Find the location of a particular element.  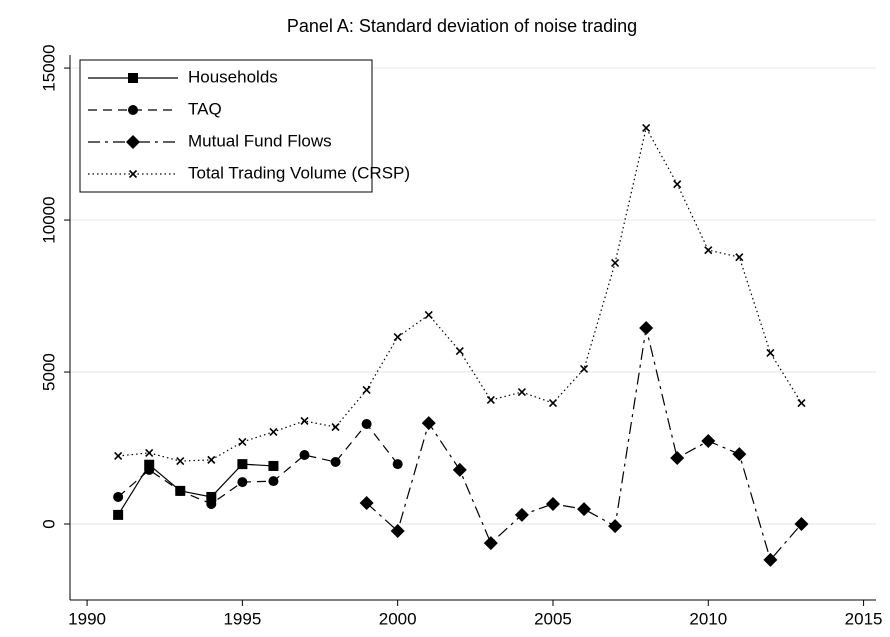

y-tick-label: 5000 is located at coordinates (48, 372).